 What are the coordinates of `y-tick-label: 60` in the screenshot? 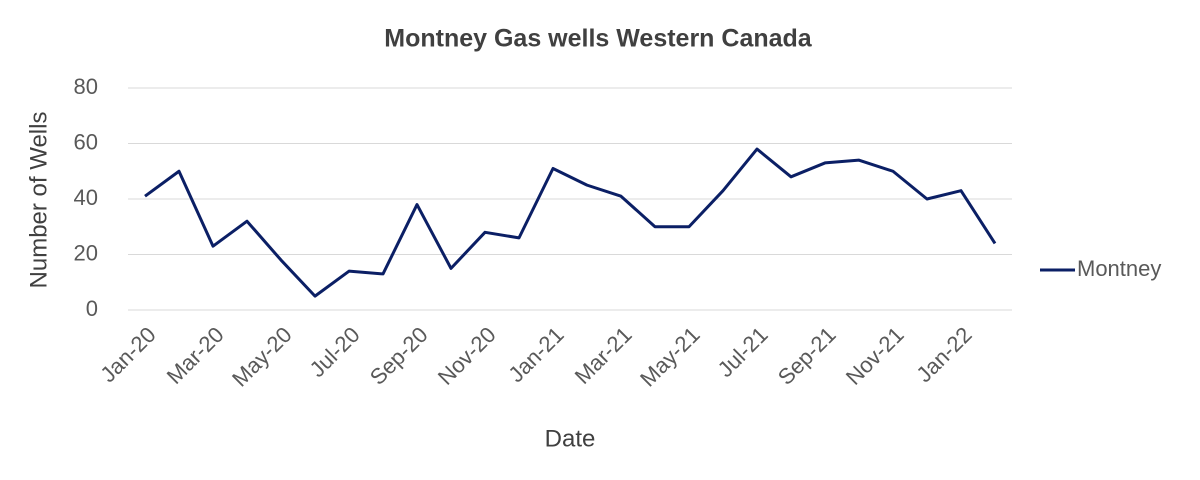 It's located at (86, 141).